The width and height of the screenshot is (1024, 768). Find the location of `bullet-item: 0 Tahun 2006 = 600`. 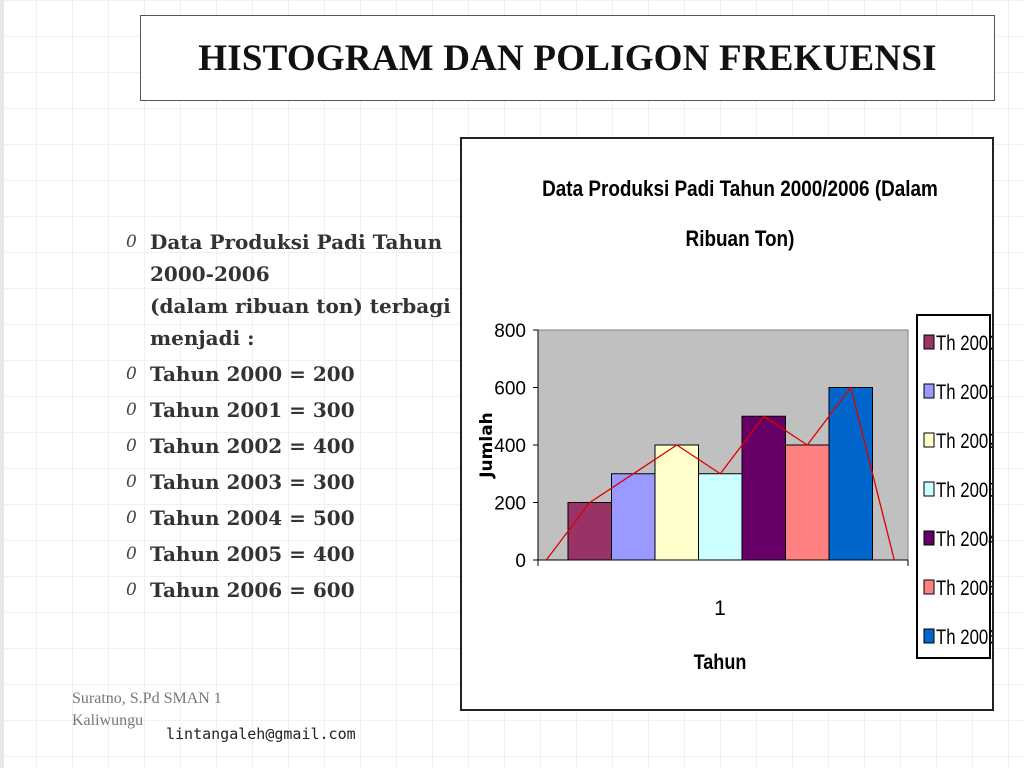

bullet-item: 0 Tahun 2006 = 600 is located at coordinates (296, 590).